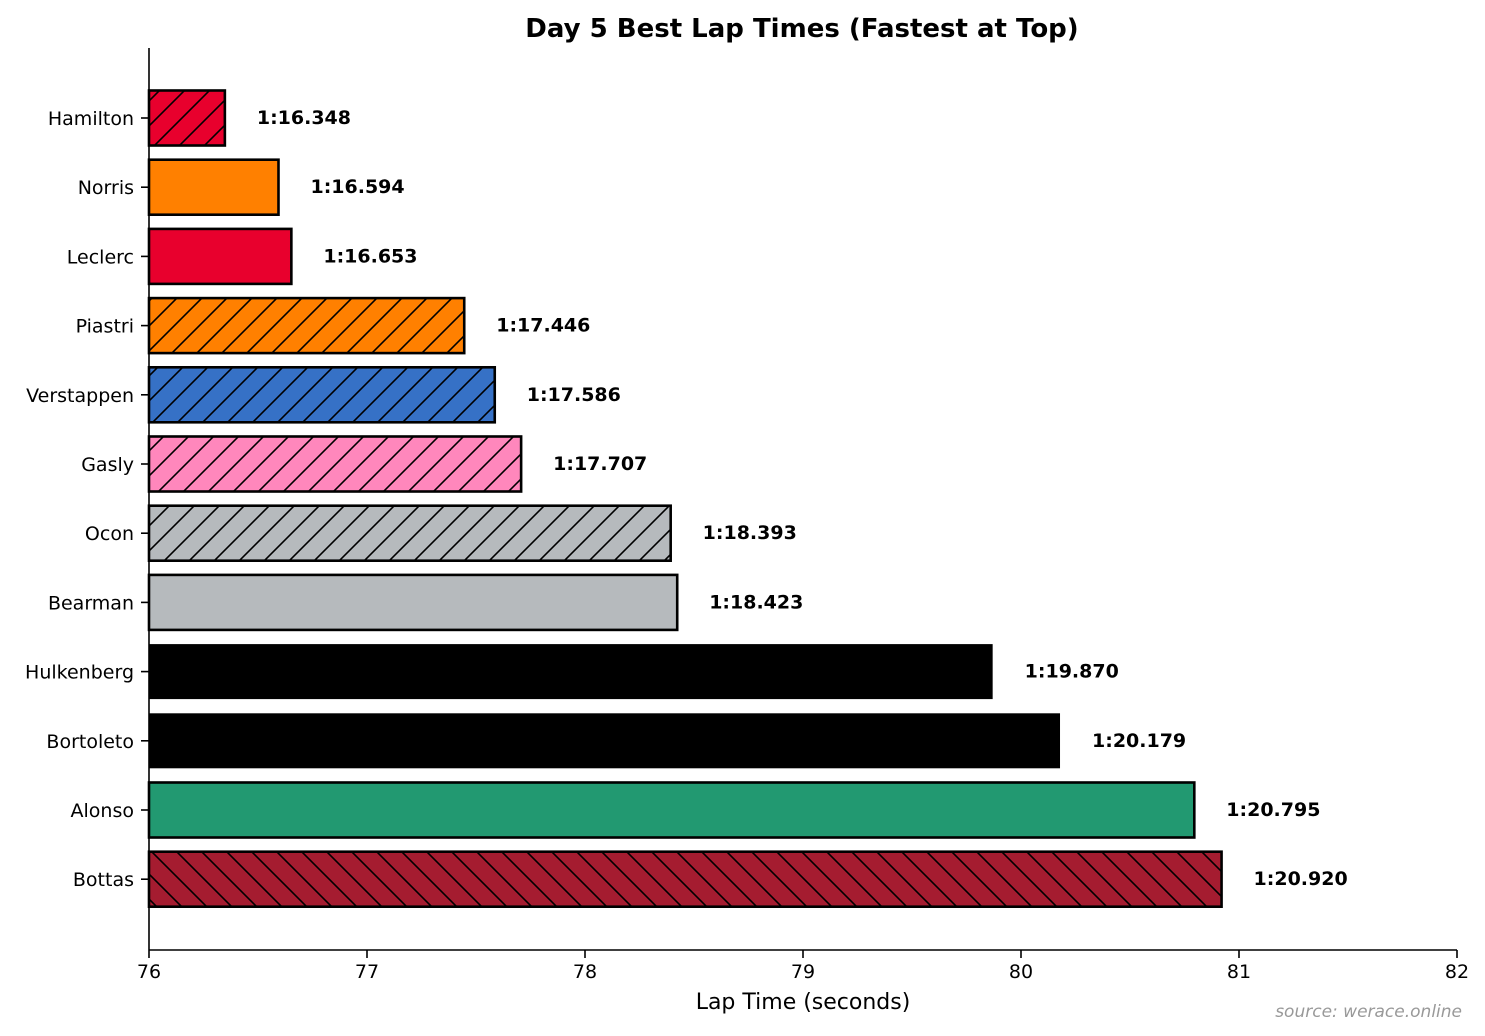  Describe the element at coordinates (1457, 972) in the screenshot. I see `x-tick-label: 82` at that location.